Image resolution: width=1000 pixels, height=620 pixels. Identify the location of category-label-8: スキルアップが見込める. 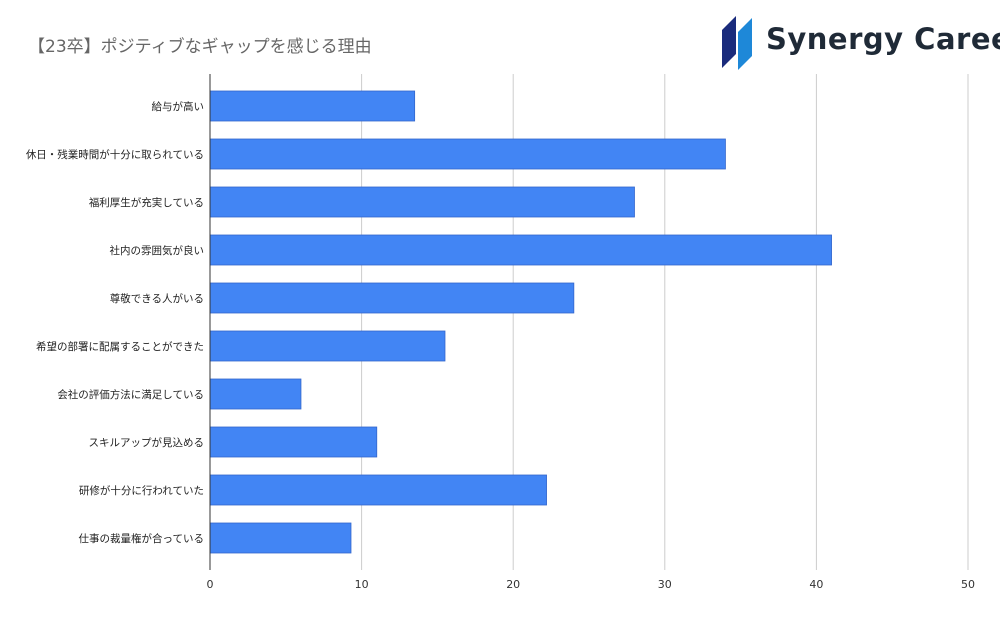
(147, 442).